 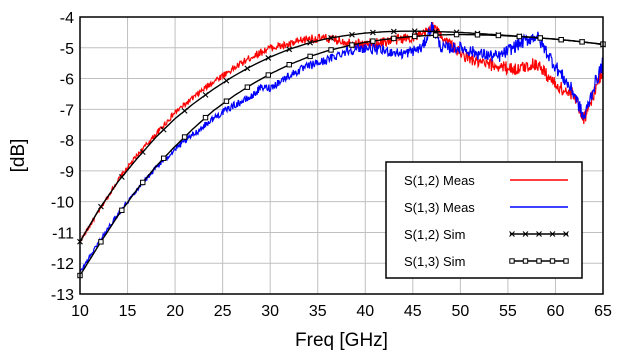 What do you see at coordinates (63, 233) in the screenshot?
I see `y-tick-label: -11` at bounding box center [63, 233].